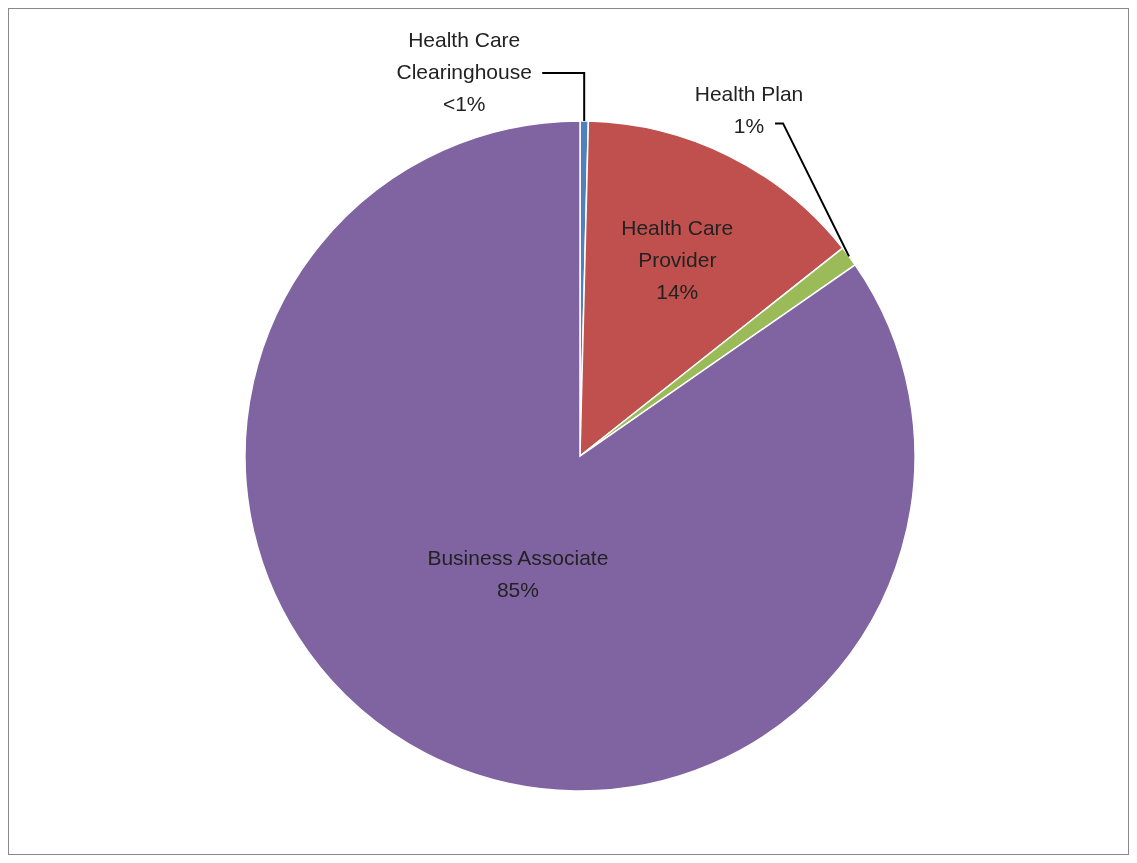  Describe the element at coordinates (464, 55) in the screenshot. I see `slice-label: Health Care Clearinghouse` at that location.